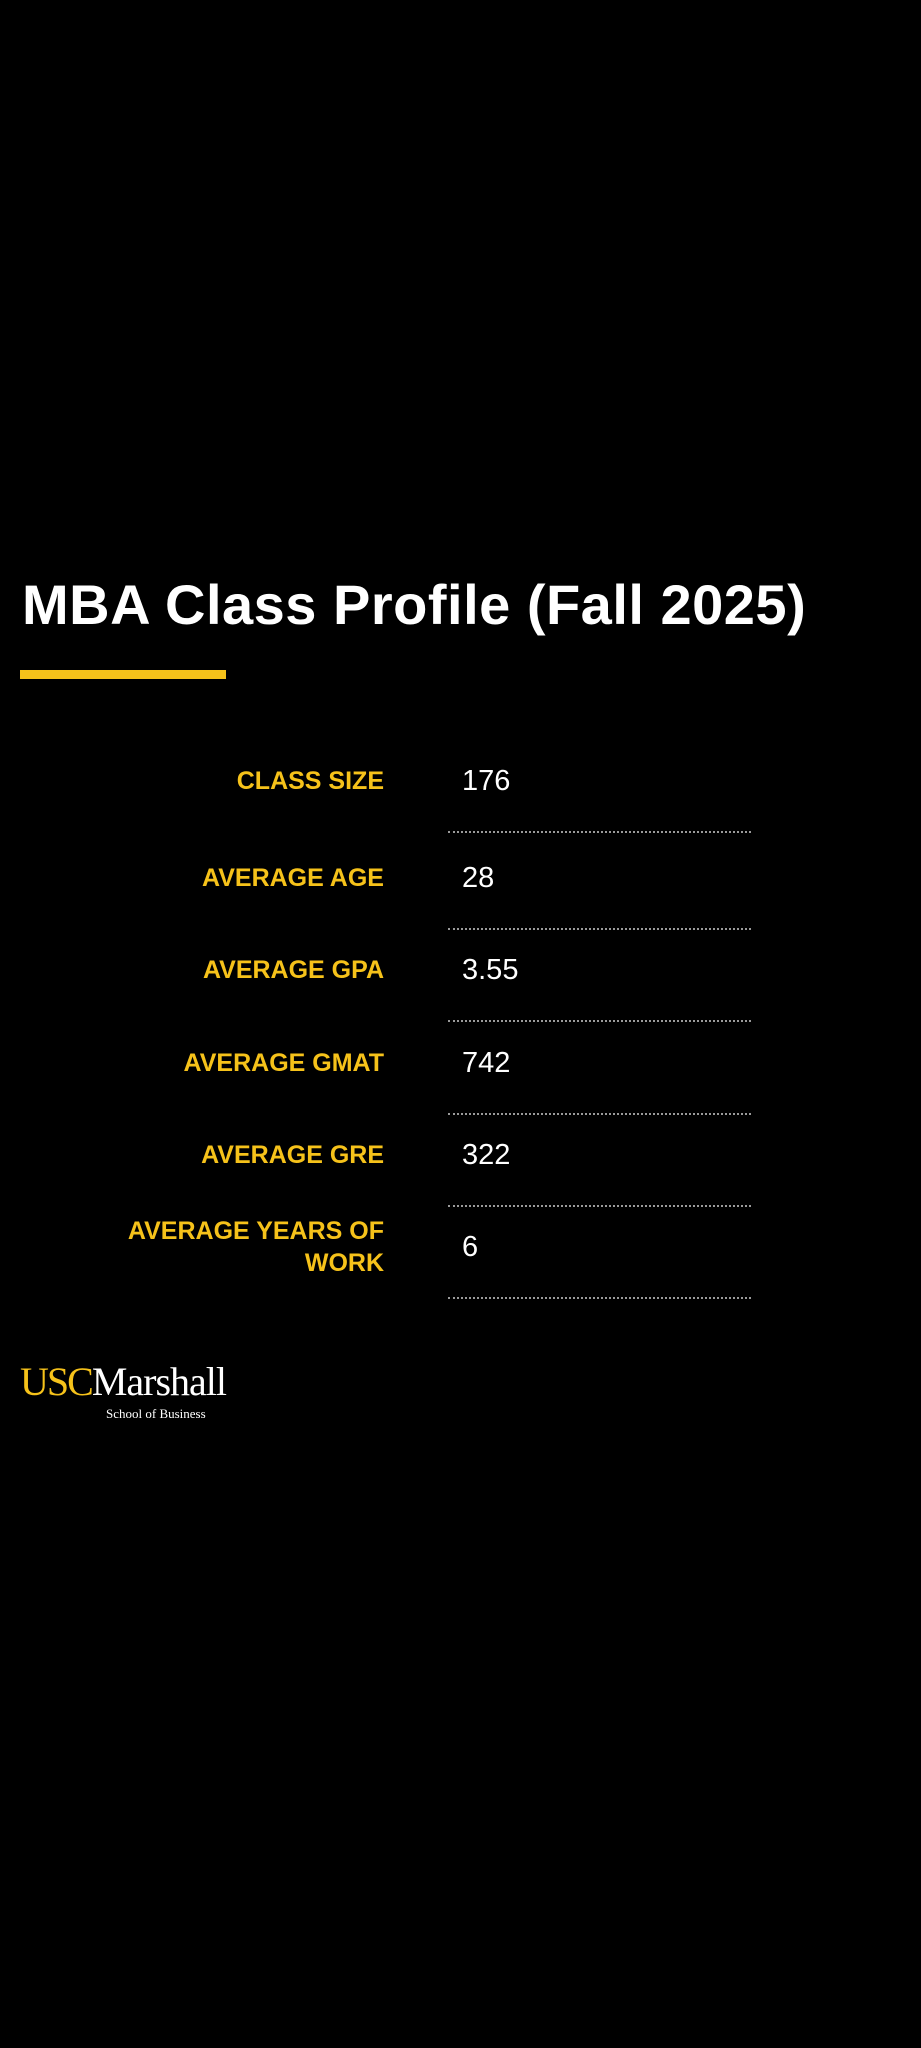  I want to click on row-label: CLASS SIZE, so click(310, 781).